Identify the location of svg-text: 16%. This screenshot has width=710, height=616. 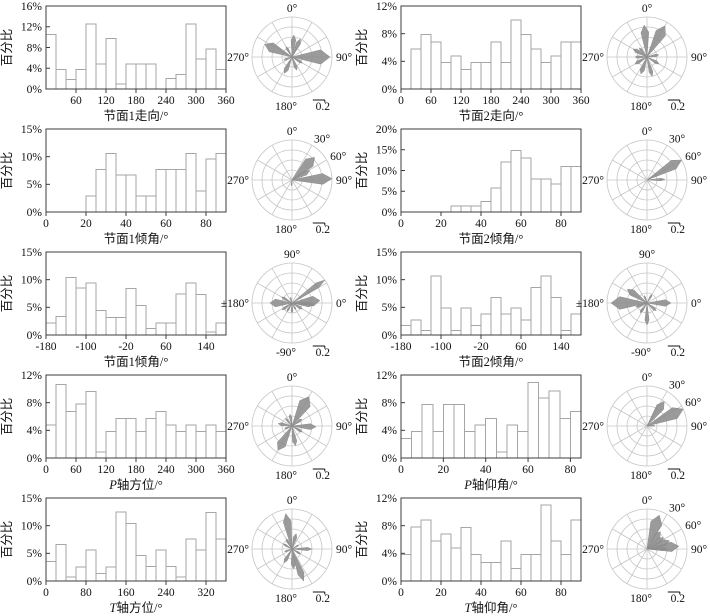
(32, 7).